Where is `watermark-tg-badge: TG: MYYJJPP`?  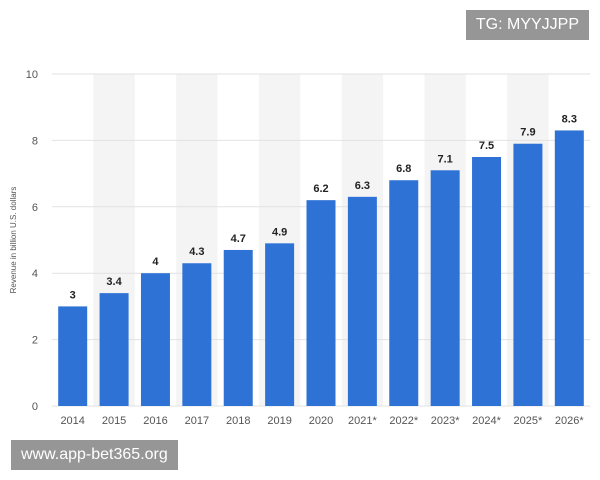
watermark-tg-badge: TG: MYYJJPP is located at coordinates (527, 25).